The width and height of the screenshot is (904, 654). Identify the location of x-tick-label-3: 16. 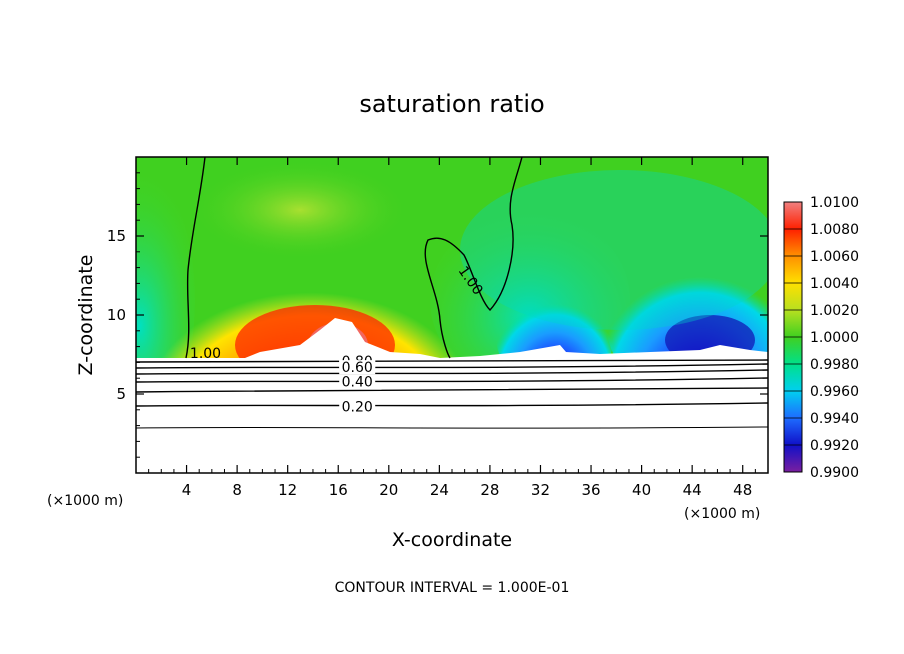
(338, 490).